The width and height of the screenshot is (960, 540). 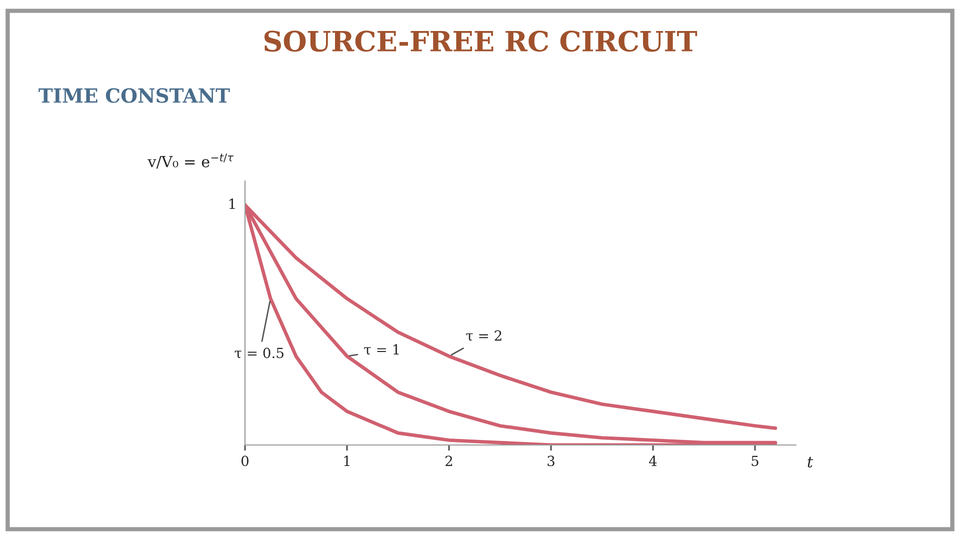 What do you see at coordinates (134, 95) in the screenshot?
I see `chart-subtitle: TIME CONSTANT` at bounding box center [134, 95].